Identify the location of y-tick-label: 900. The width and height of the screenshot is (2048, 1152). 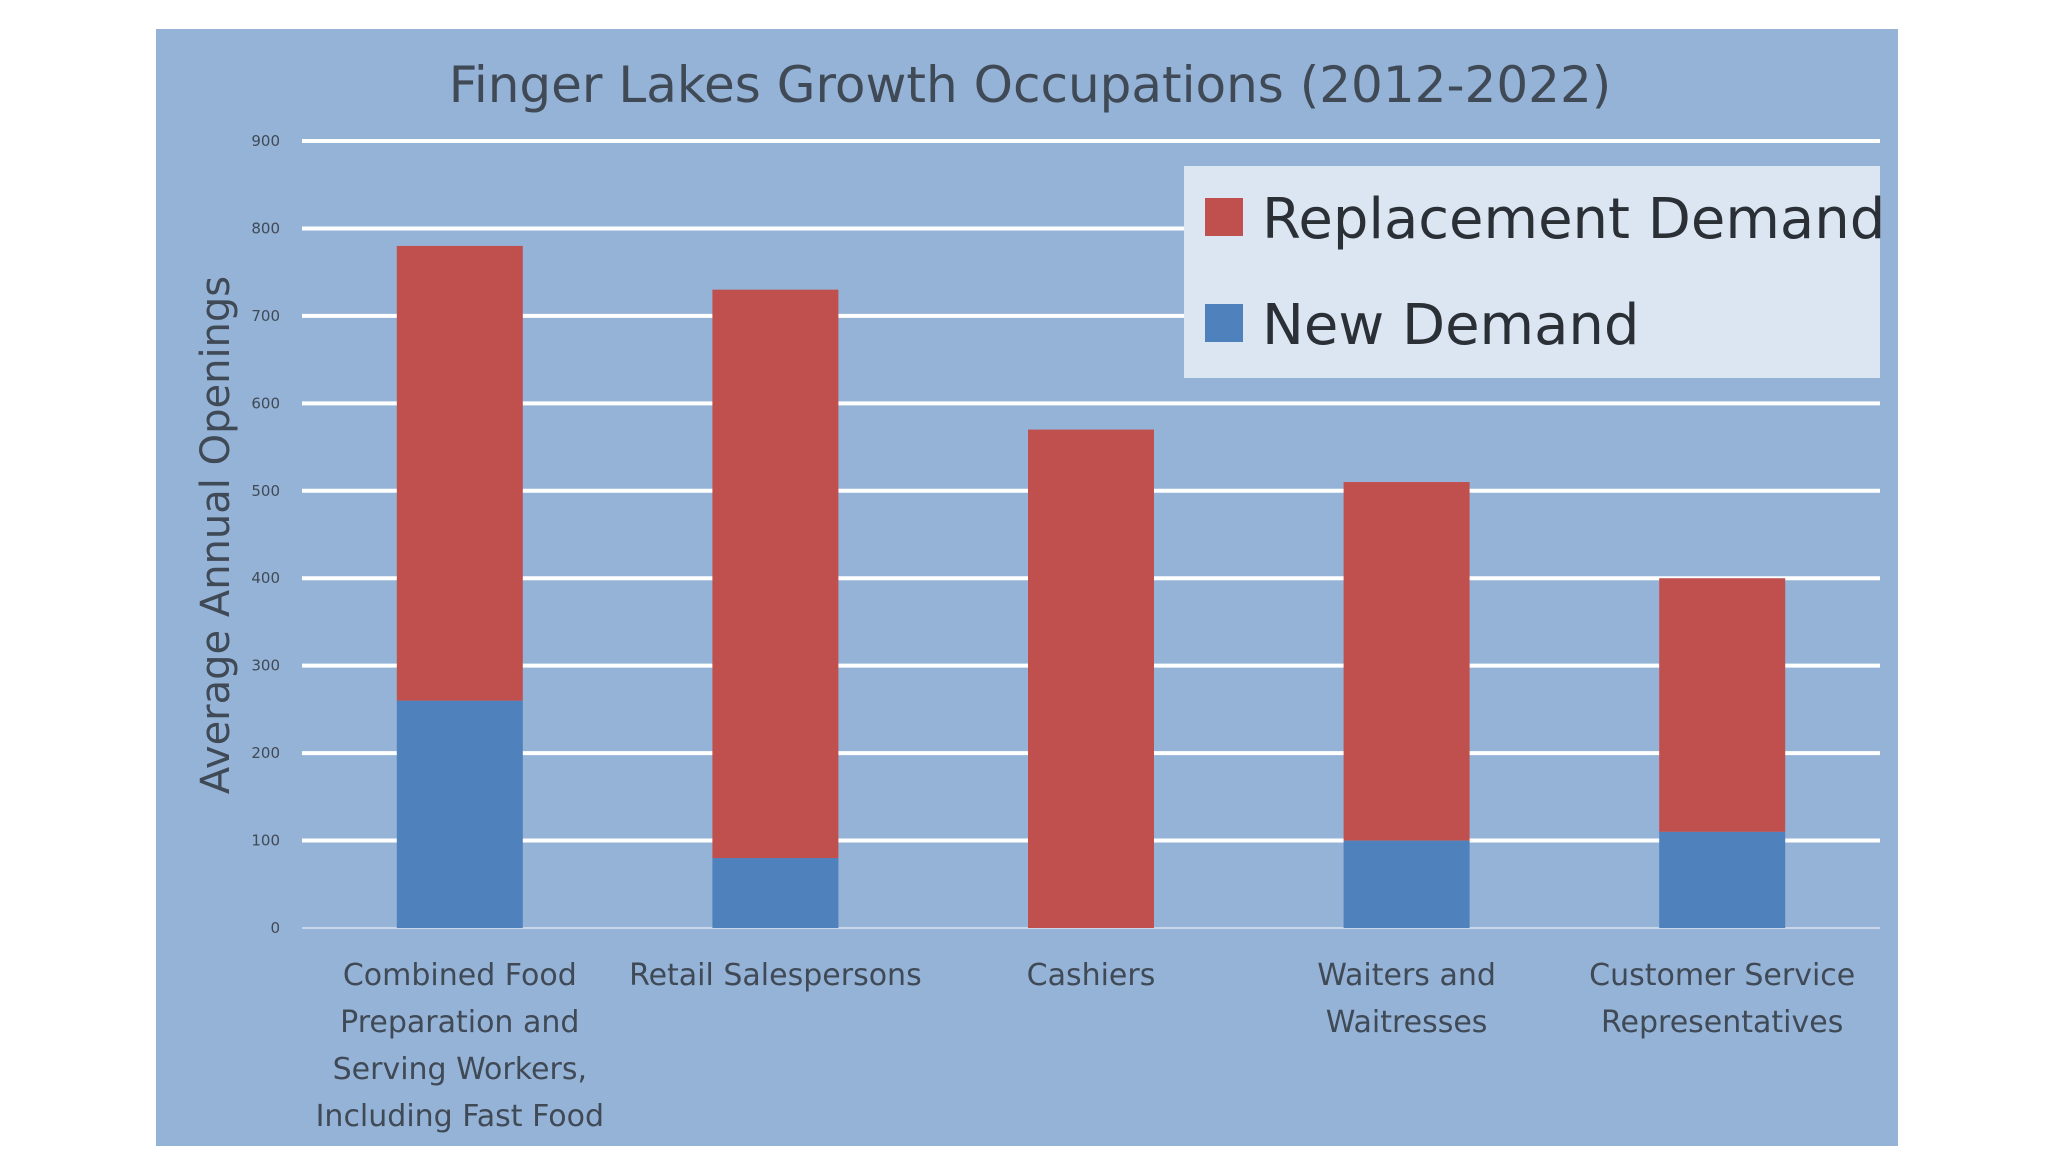
(265, 141).